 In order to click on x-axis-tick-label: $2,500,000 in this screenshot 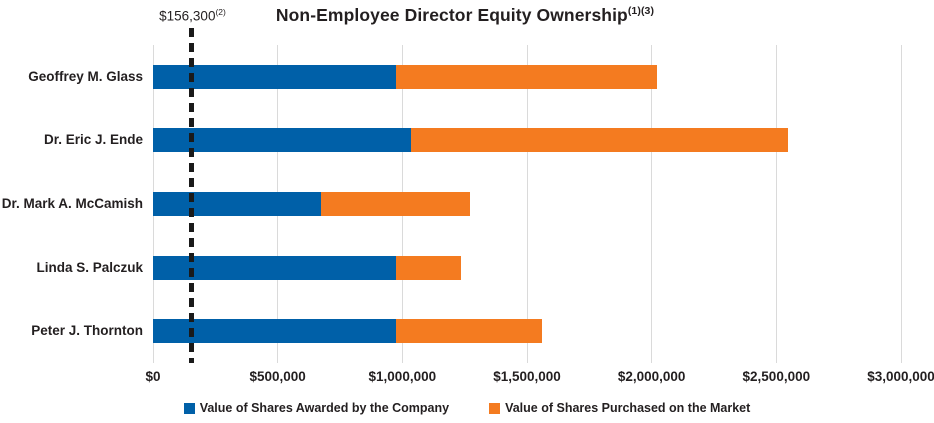, I will do `click(776, 376)`.